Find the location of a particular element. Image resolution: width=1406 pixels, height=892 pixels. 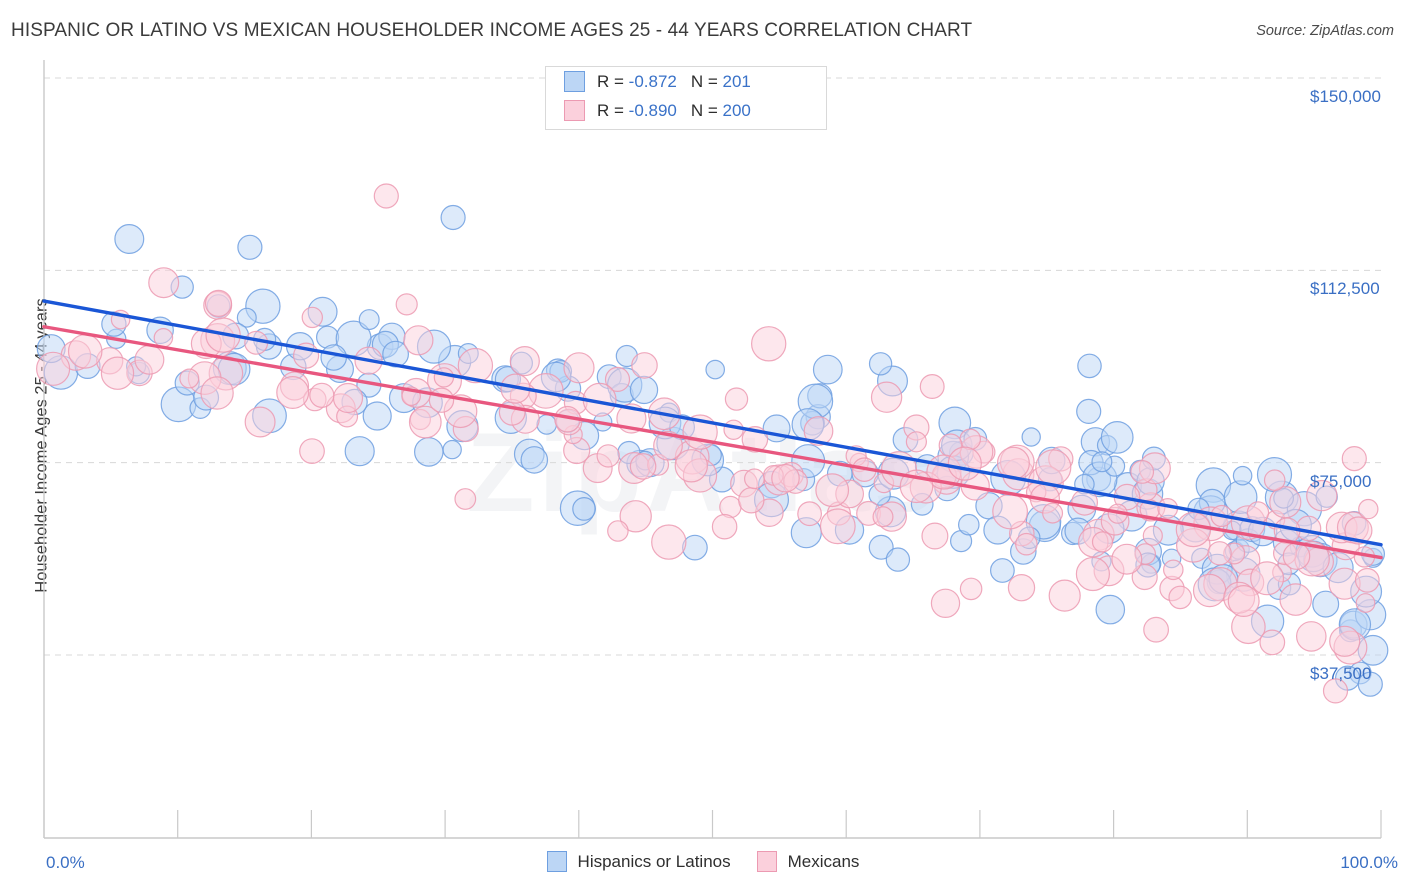

legend-item-mexicans: Mexicans is located at coordinates (807, 861).